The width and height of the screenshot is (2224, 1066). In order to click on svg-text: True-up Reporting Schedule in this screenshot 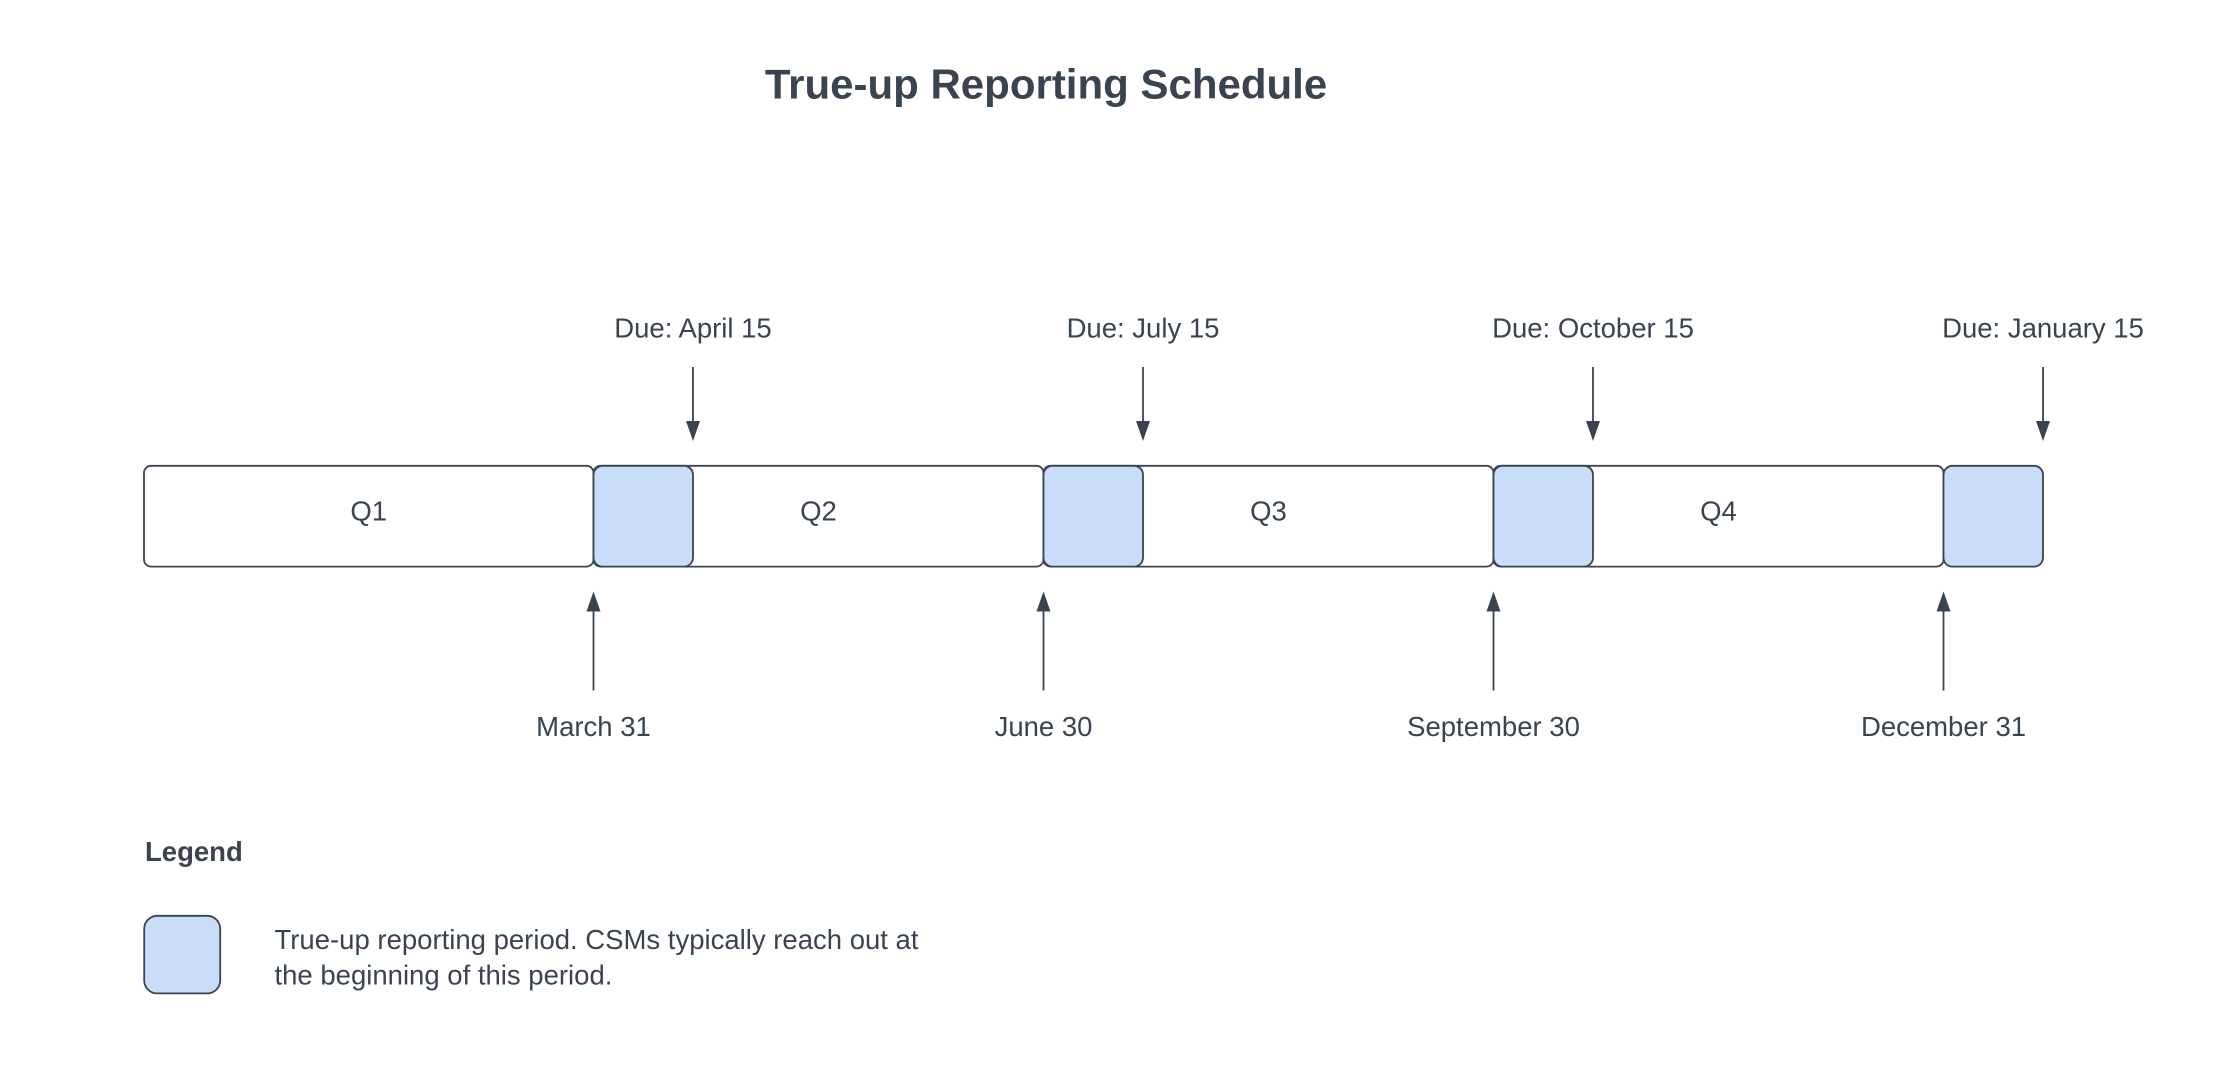, I will do `click(1046, 84)`.